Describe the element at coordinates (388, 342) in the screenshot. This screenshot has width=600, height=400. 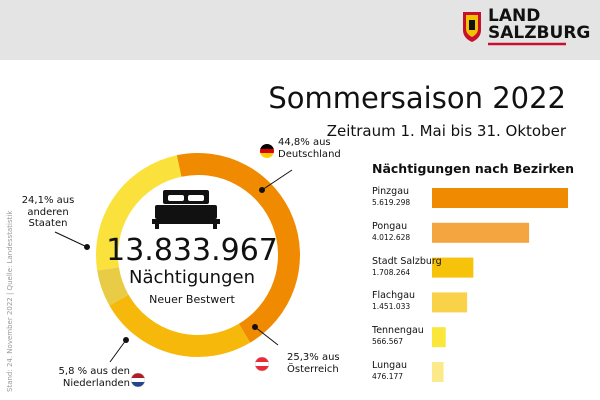
I see `bar-value-label: 566.567` at that location.